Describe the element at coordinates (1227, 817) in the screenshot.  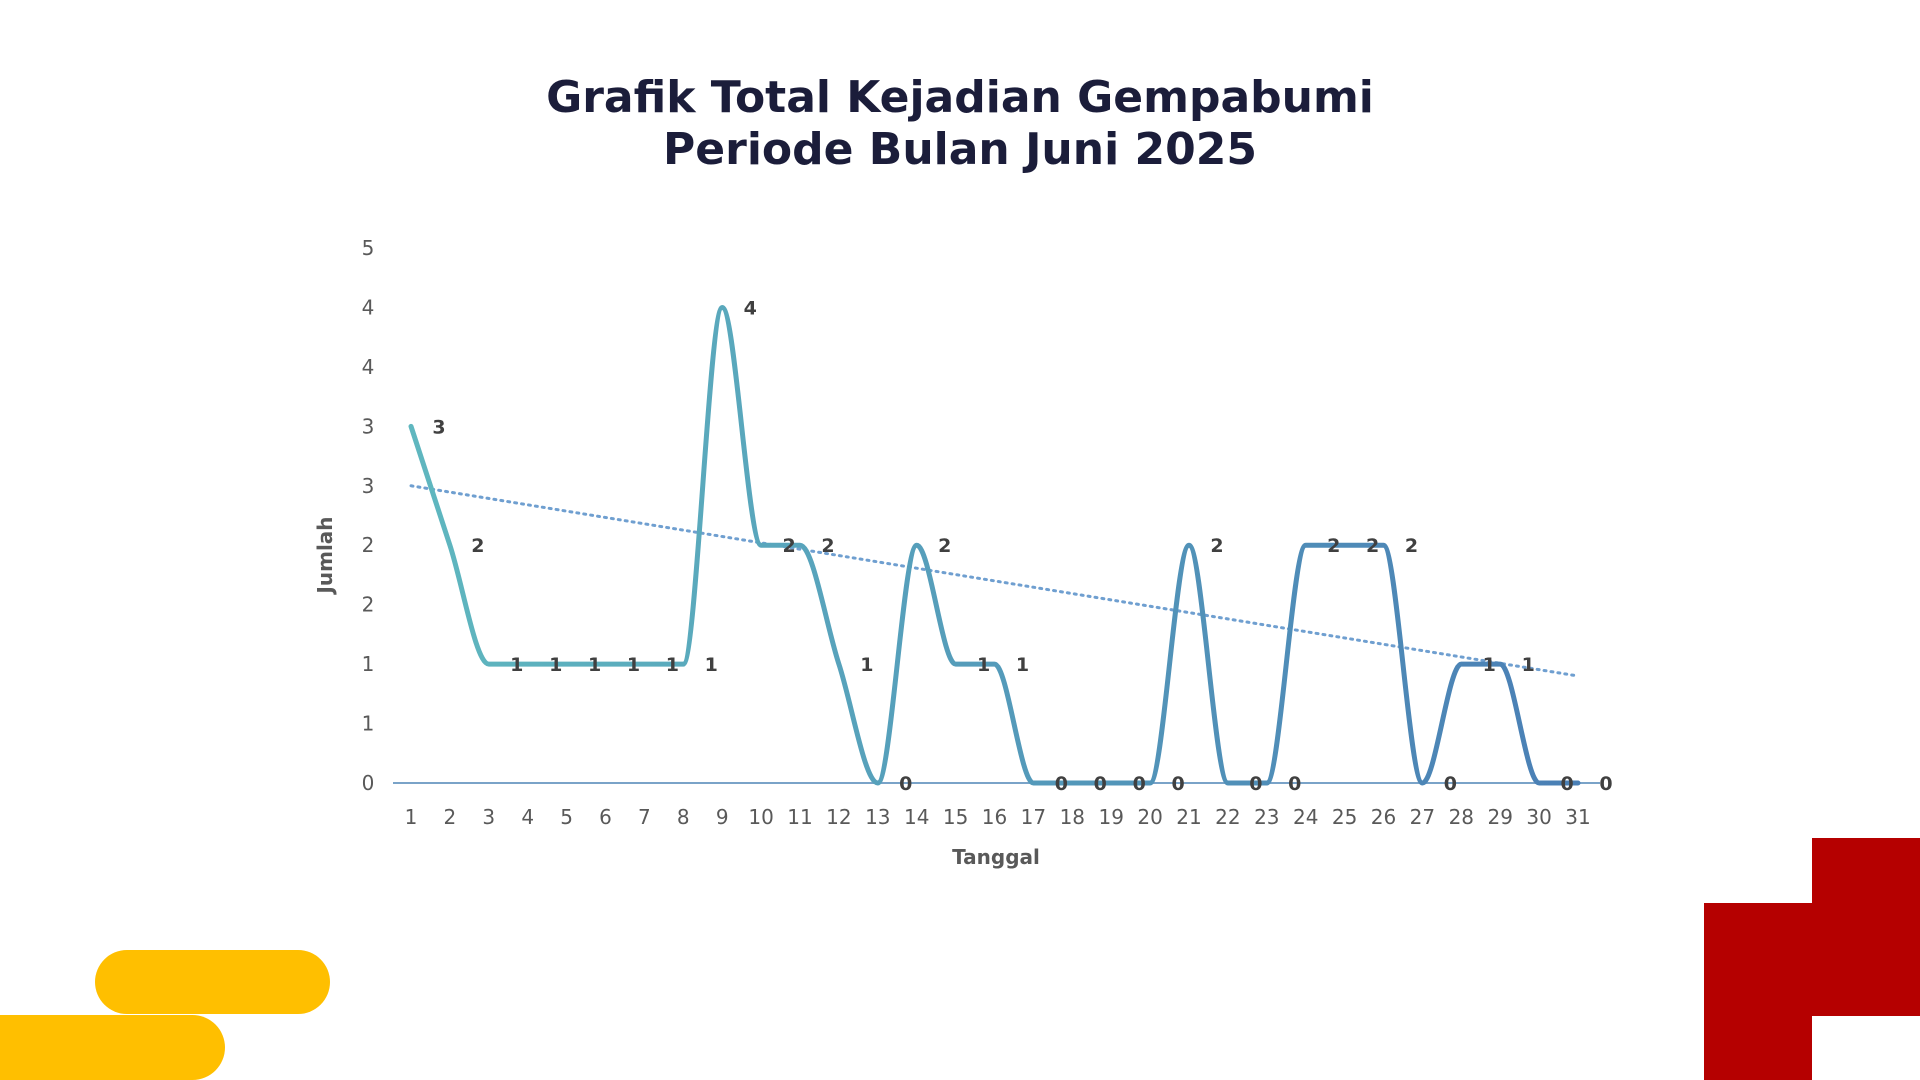
I see `x-tick-label: 22` at that location.